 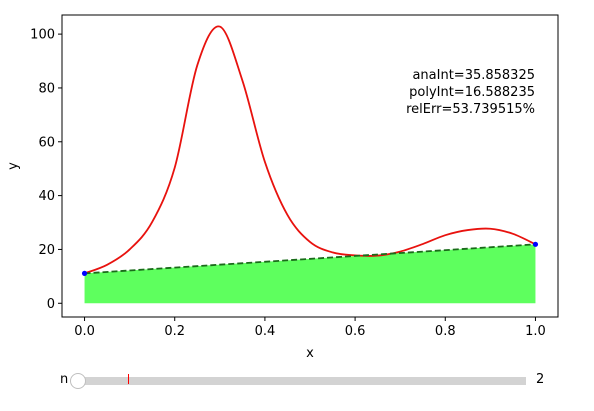 I want to click on y-tick-label: 60, so click(x=46, y=142).